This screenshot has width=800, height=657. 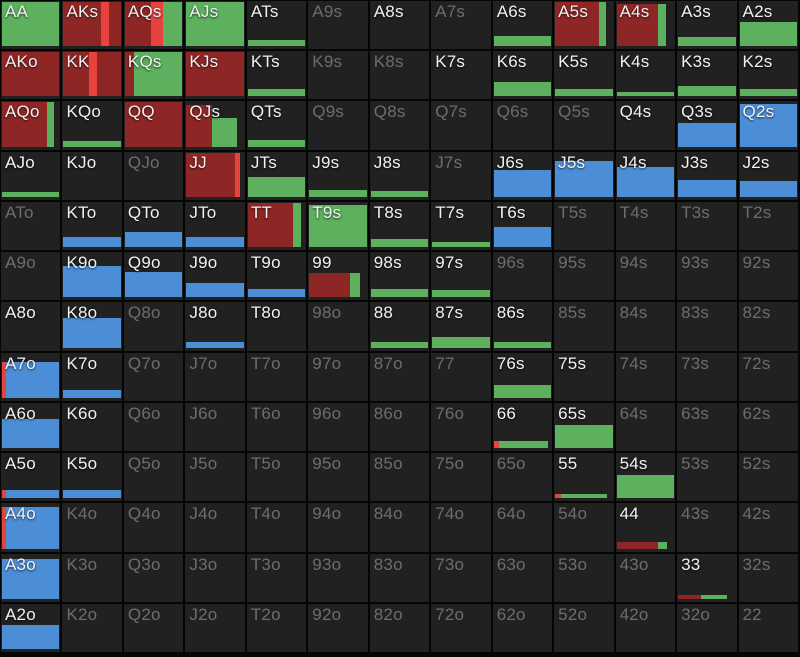 What do you see at coordinates (92, 477) in the screenshot?
I see `cell-K5o: K5o` at bounding box center [92, 477].